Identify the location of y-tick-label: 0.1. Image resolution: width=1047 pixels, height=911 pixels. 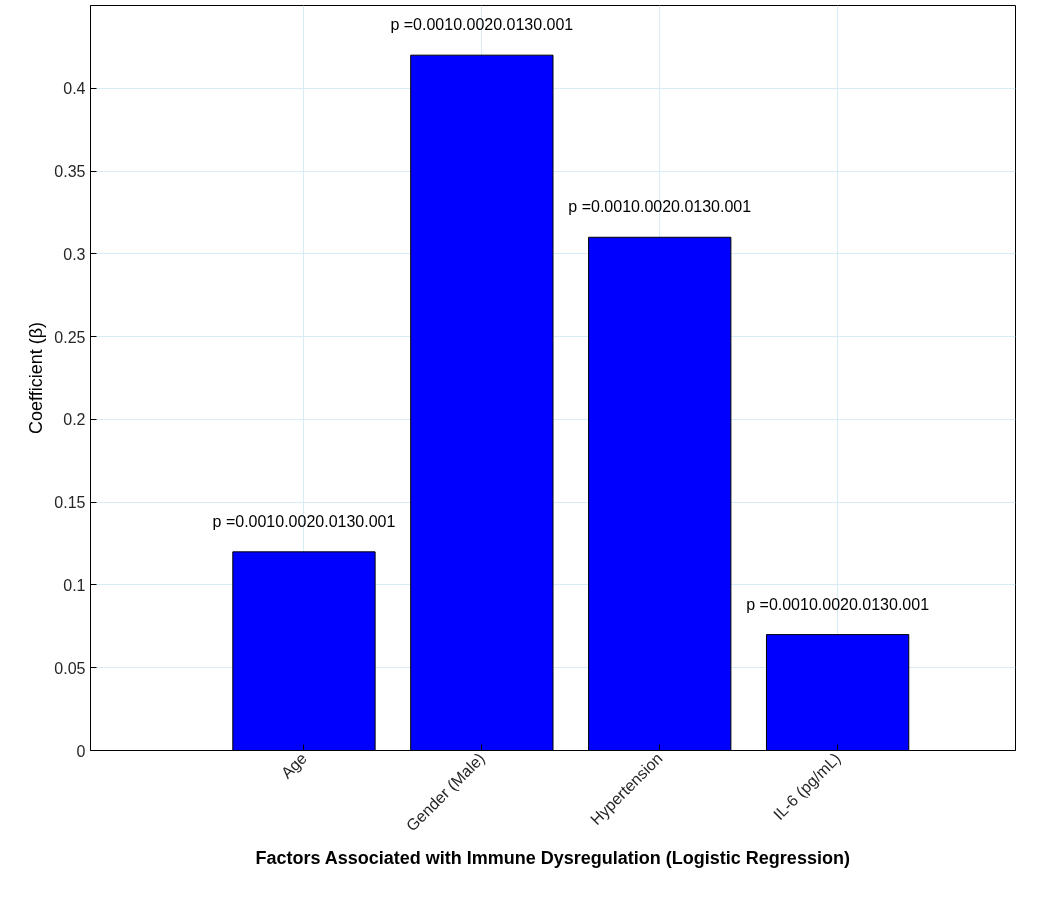
(74, 585).